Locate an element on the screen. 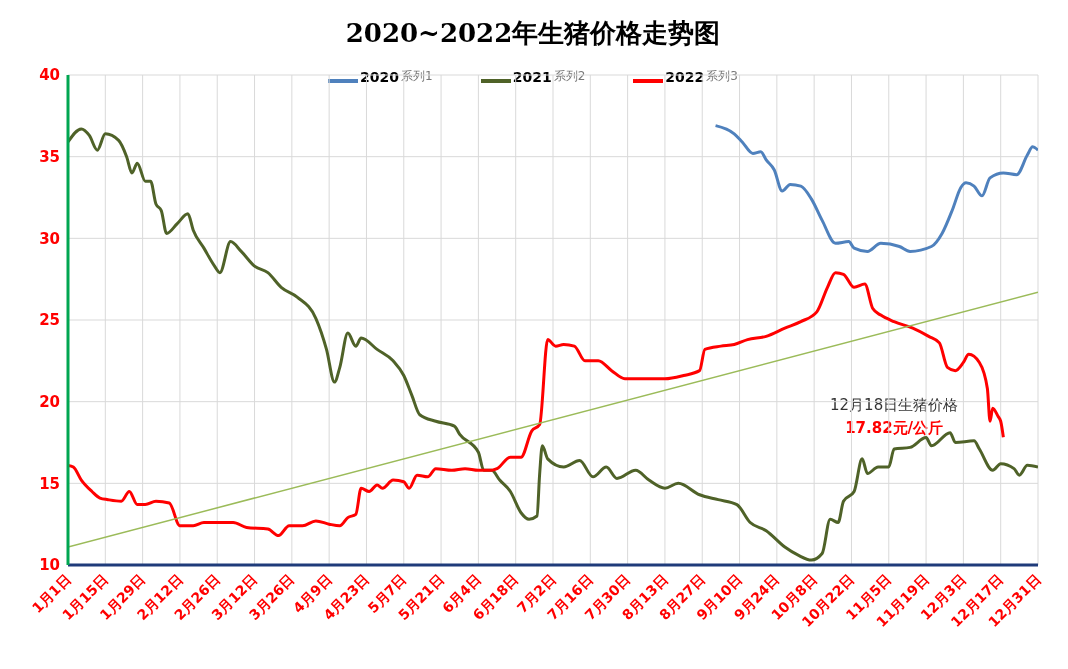 Image resolution: width=1068 pixels, height=669 pixels. y-tick-label: 25 is located at coordinates (49, 320).